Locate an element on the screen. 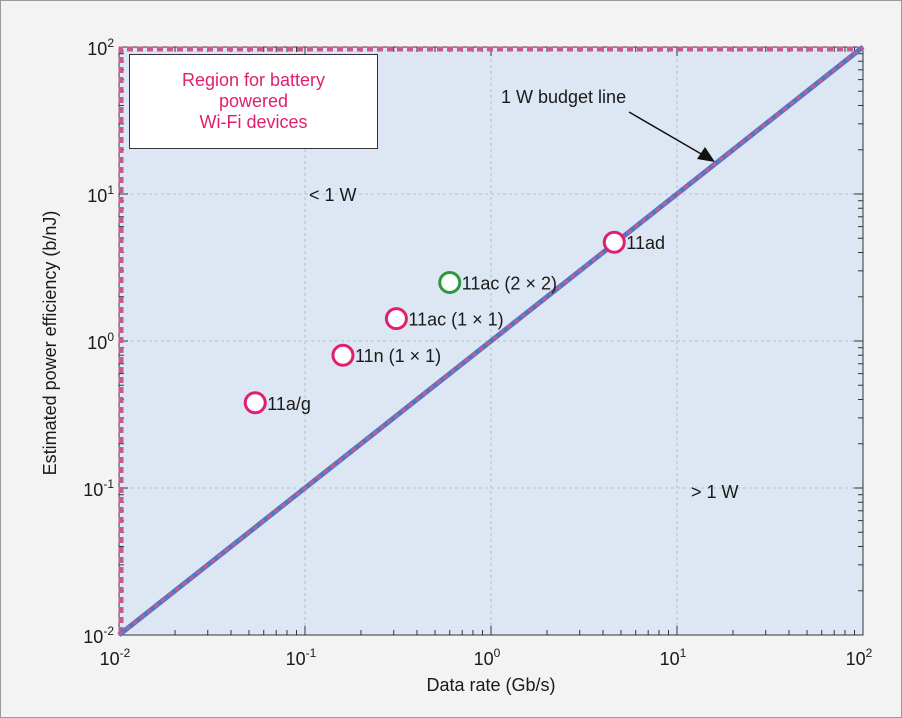 This screenshot has height=718, width=902. below-budget-region-label: < 1 W is located at coordinates (333, 195).